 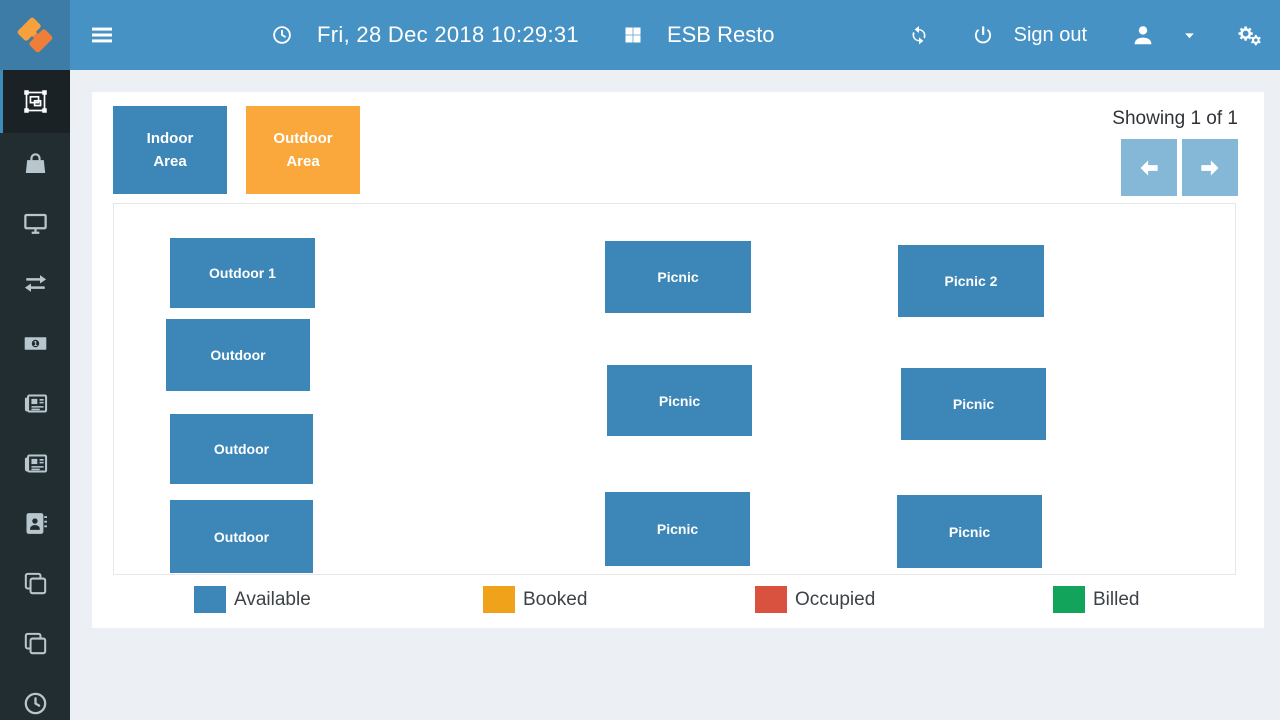 I want to click on area-tab-indoor-area: Indoor Area, so click(x=170, y=150).